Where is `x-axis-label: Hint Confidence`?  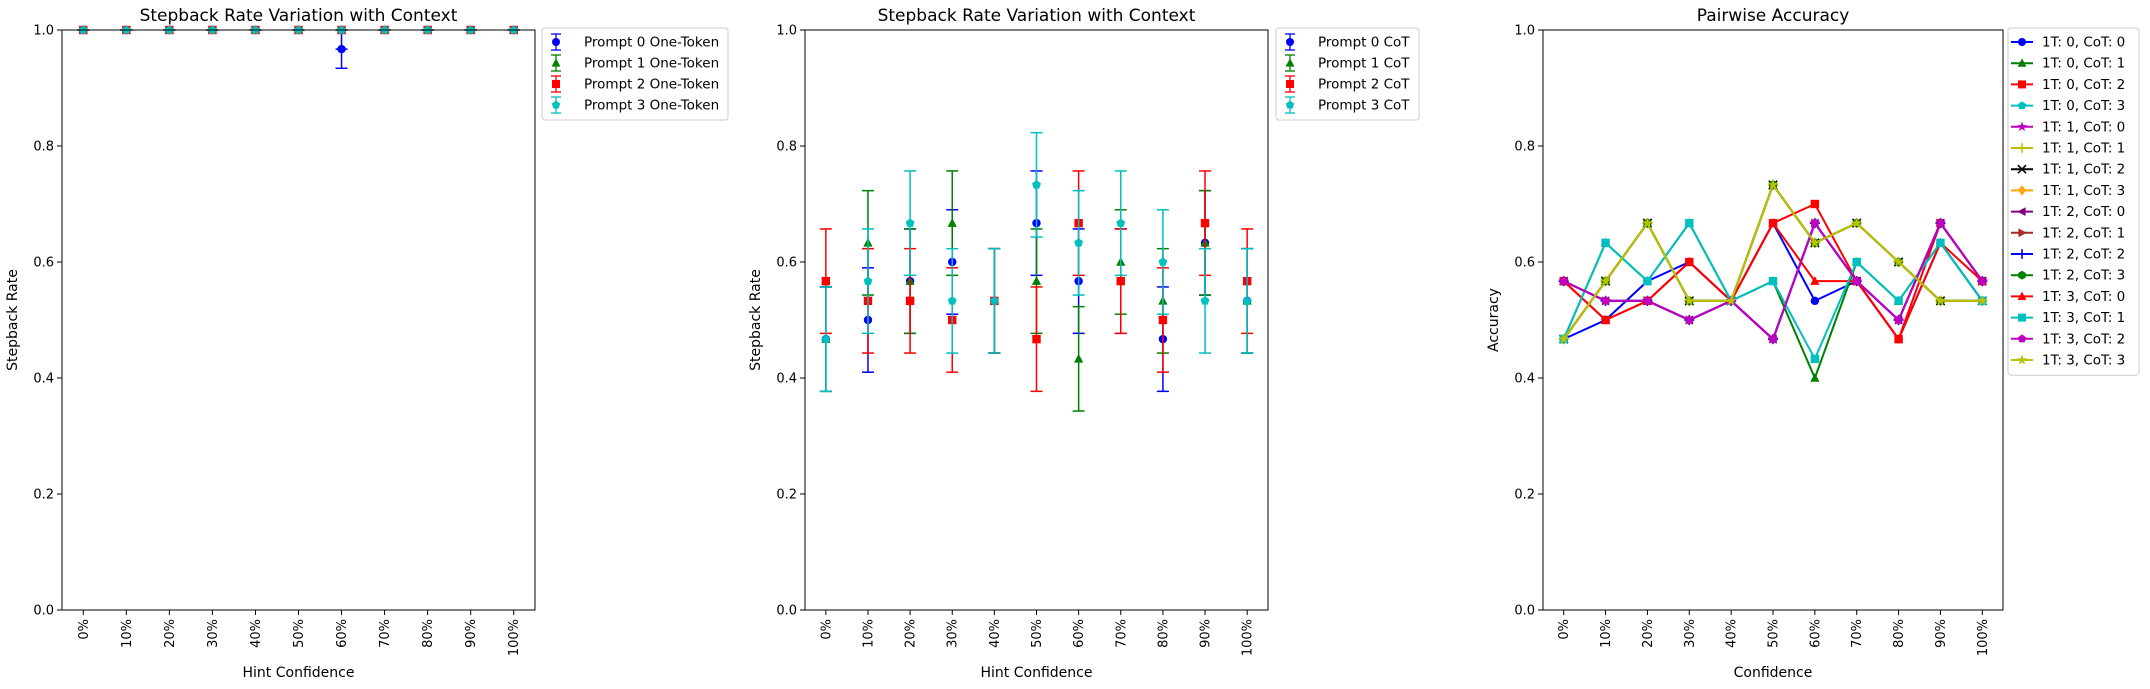 x-axis-label: Hint Confidence is located at coordinates (299, 673).